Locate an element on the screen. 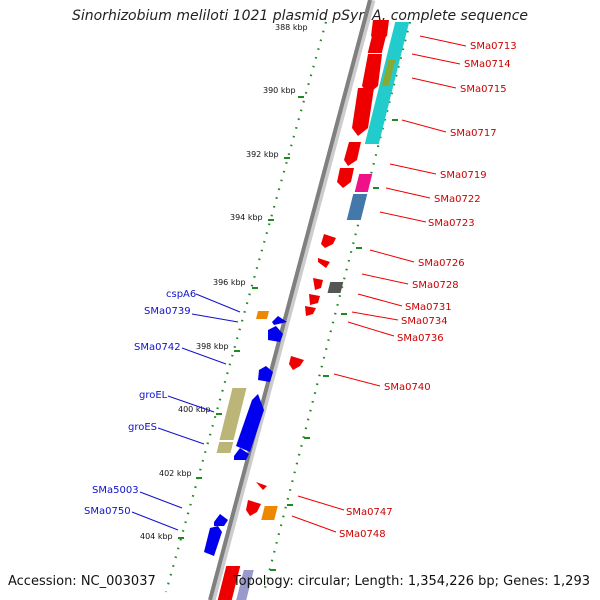 Image resolution: width=600 pixels, height=600 pixels. gene-label: SMa0723 is located at coordinates (451, 223).